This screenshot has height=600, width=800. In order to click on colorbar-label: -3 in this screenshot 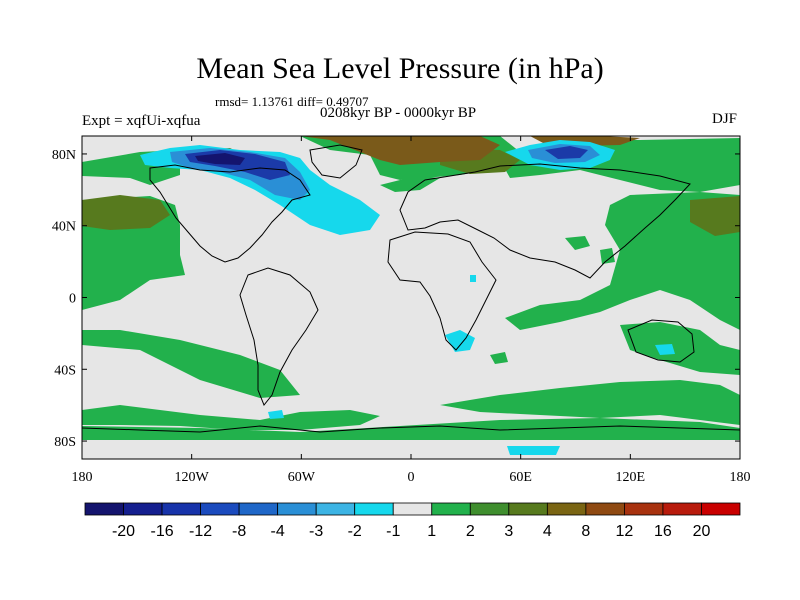, I will do `click(316, 531)`.